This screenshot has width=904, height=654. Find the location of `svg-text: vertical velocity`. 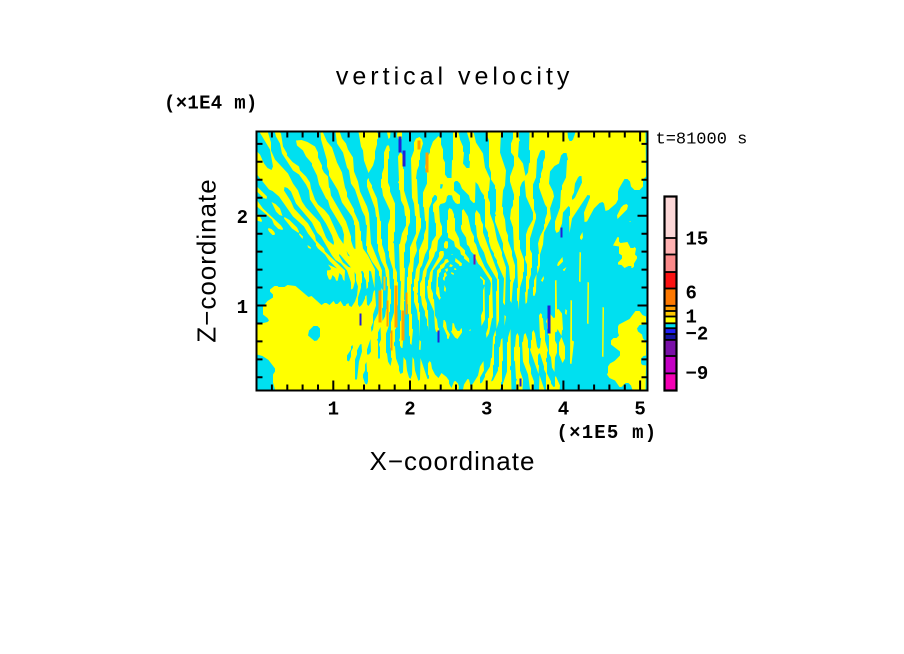

svg-text: vertical velocity is located at coordinates (455, 77).